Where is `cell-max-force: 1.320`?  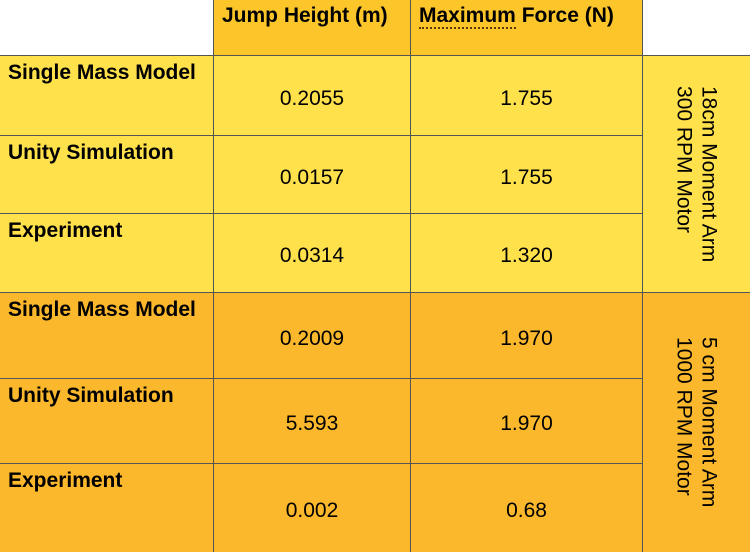
cell-max-force: 1.320 is located at coordinates (526, 252).